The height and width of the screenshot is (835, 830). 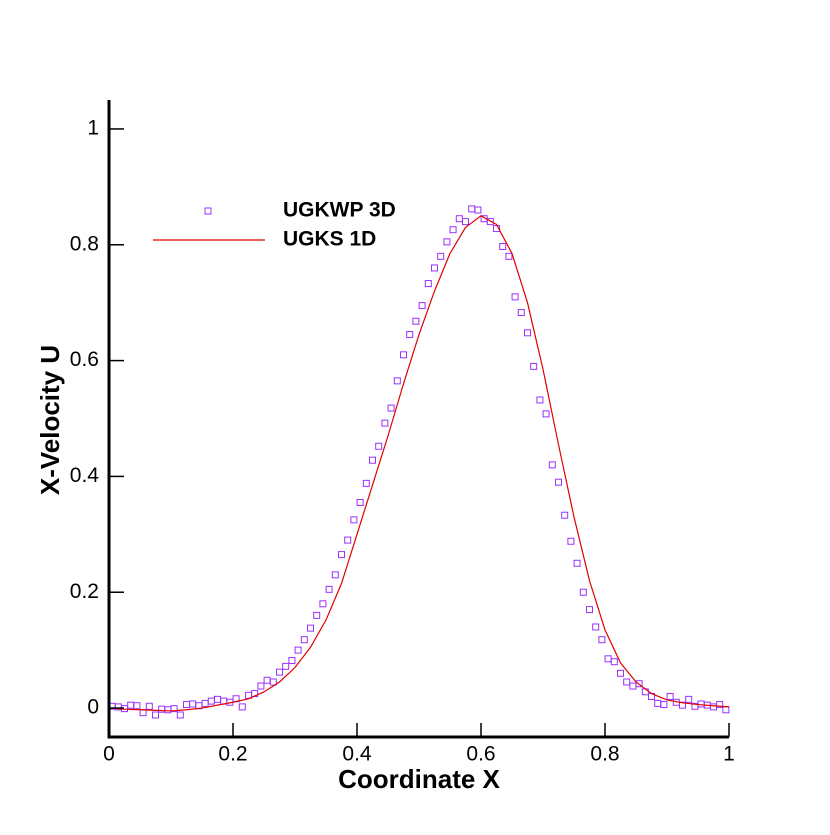 I want to click on legend-marker, so click(x=208, y=211).